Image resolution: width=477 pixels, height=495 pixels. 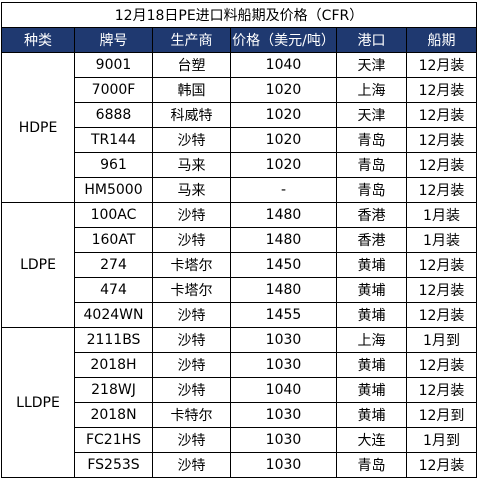 I want to click on grade-cell: 6888, so click(x=113, y=115).